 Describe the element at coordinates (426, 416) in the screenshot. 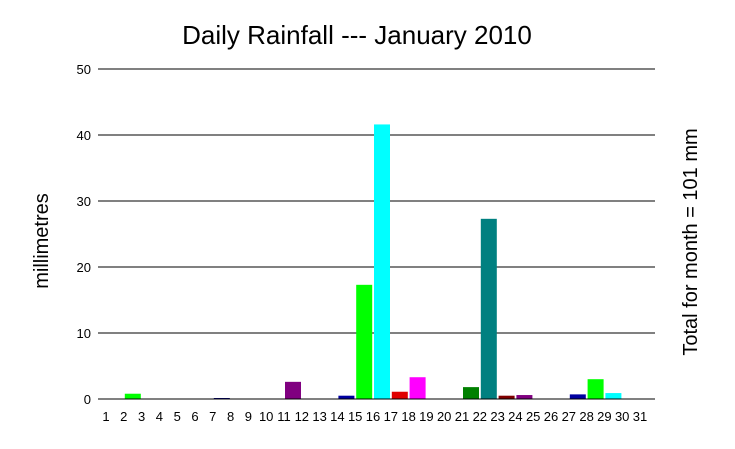

I see `x-tick-label: 19` at that location.